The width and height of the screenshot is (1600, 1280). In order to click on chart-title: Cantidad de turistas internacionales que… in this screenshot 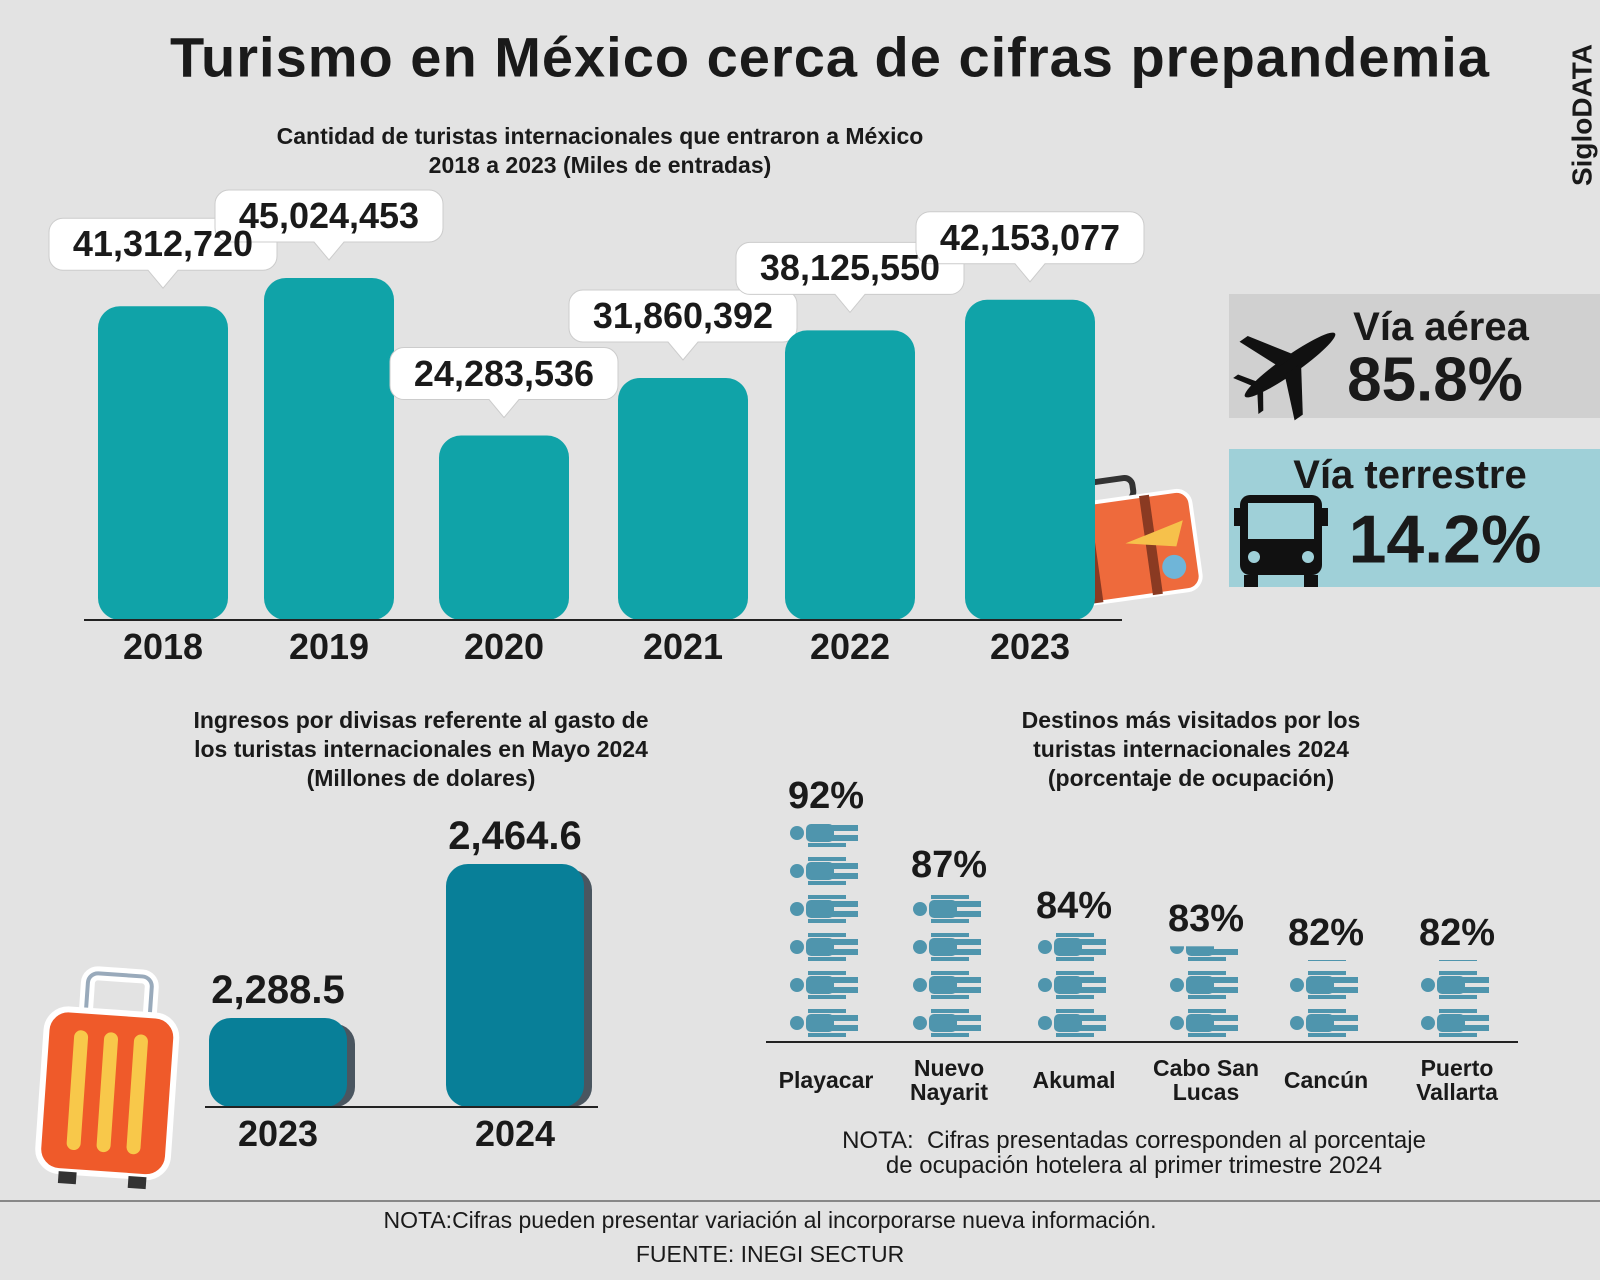, I will do `click(600, 150)`.